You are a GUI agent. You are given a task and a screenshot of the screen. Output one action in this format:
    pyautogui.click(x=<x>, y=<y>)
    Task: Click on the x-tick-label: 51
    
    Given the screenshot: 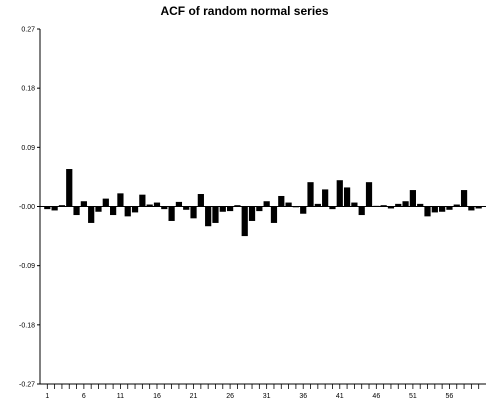 What is the action you would take?
    pyautogui.click(x=413, y=396)
    